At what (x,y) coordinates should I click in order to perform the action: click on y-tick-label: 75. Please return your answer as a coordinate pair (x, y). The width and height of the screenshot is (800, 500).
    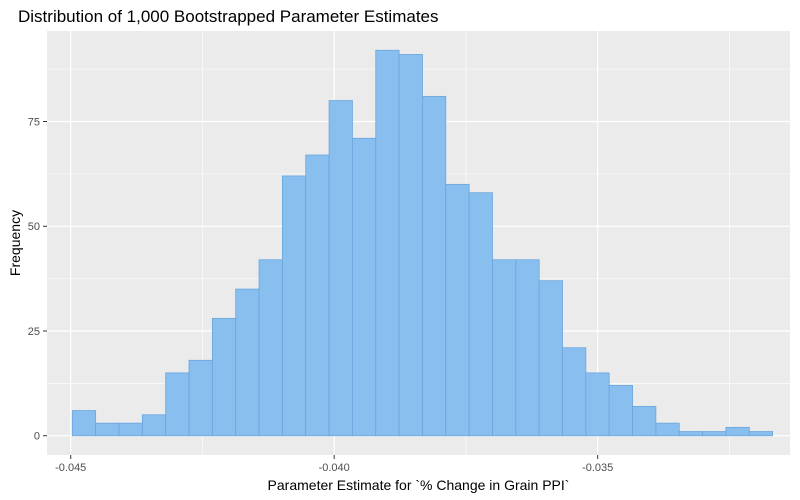
    Looking at the image, I should click on (34, 122).